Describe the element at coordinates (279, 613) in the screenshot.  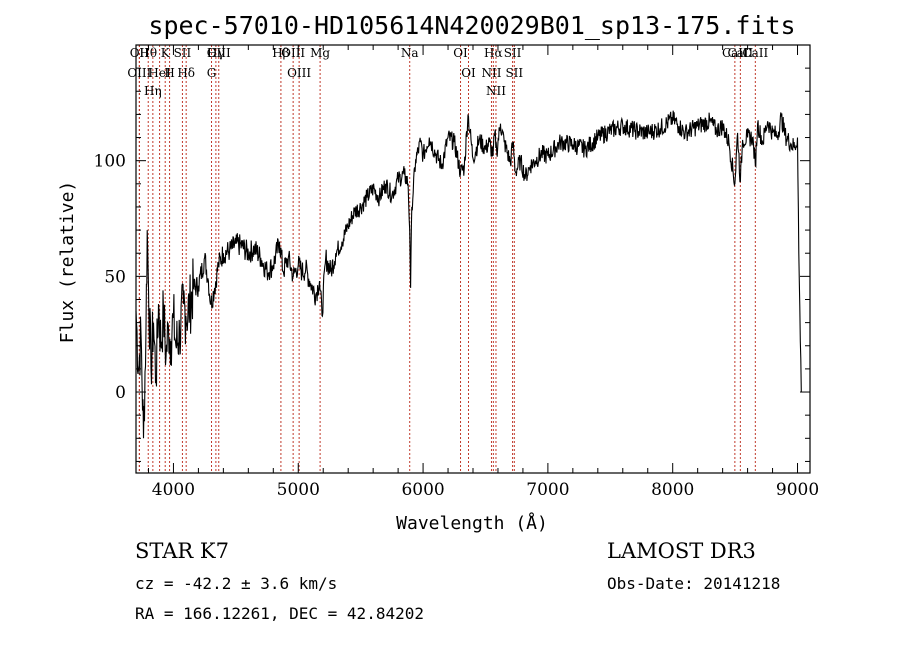
I see `sky-coordinates: RA = 166.12261, DEC = 42.84202` at that location.